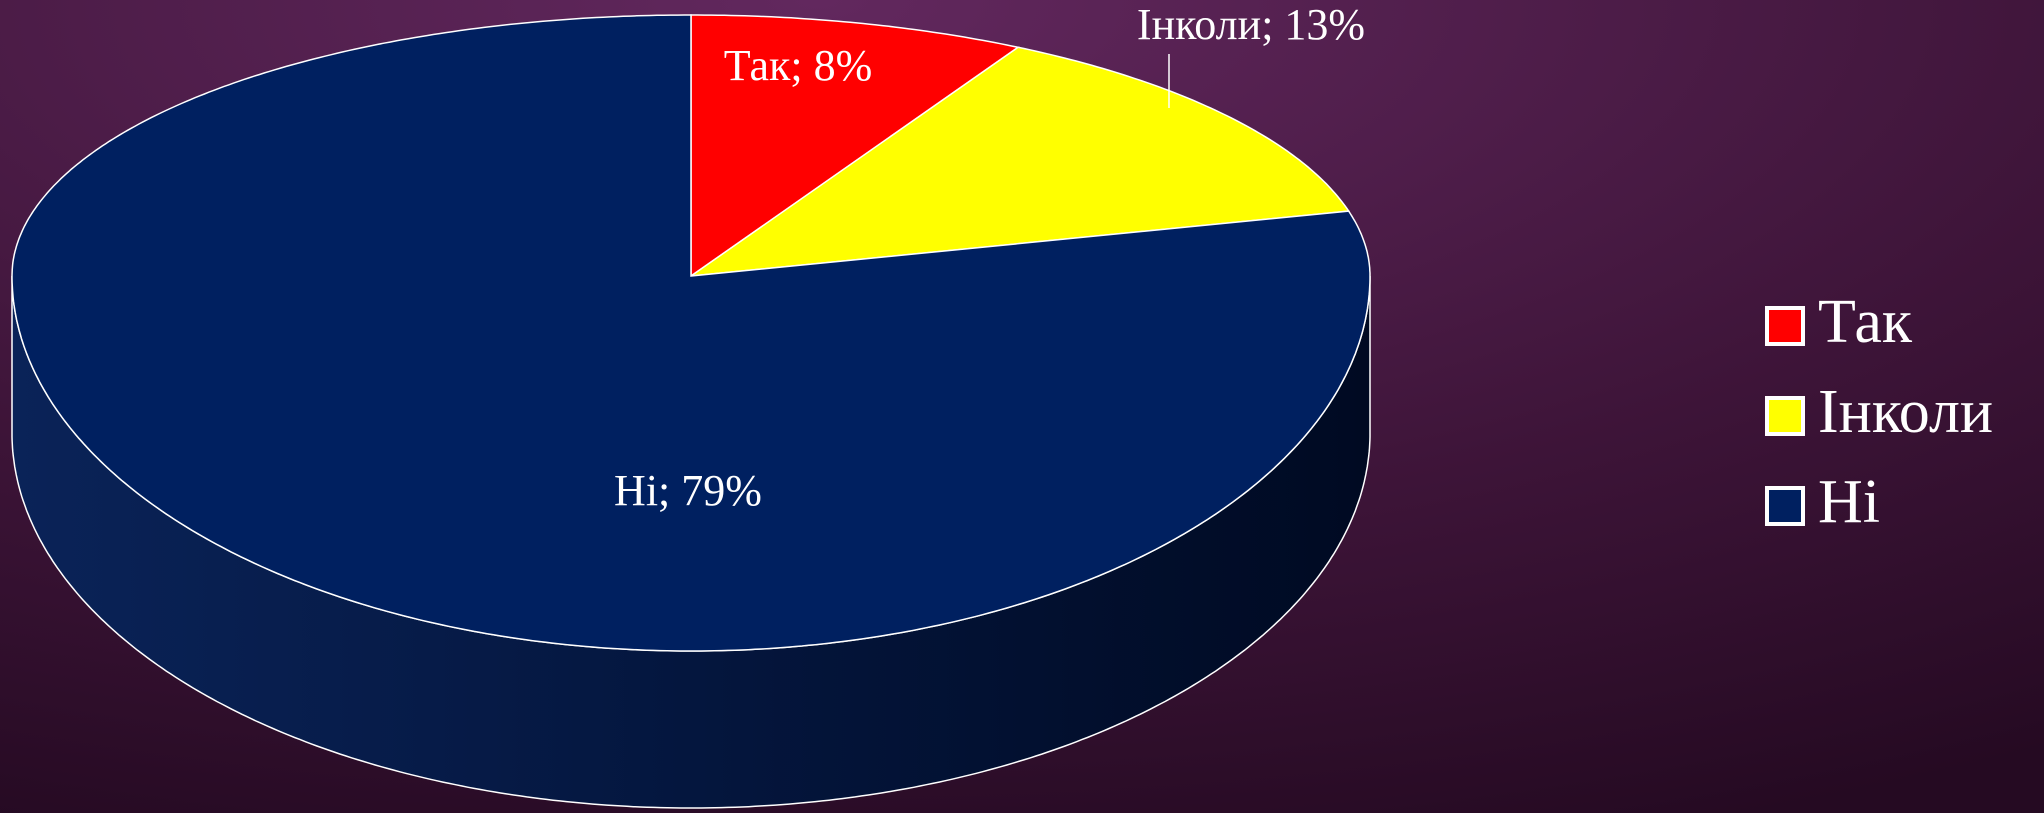 The image size is (2044, 813). Describe the element at coordinates (688, 490) in the screenshot. I see `data-label: Ні; 79%` at that location.